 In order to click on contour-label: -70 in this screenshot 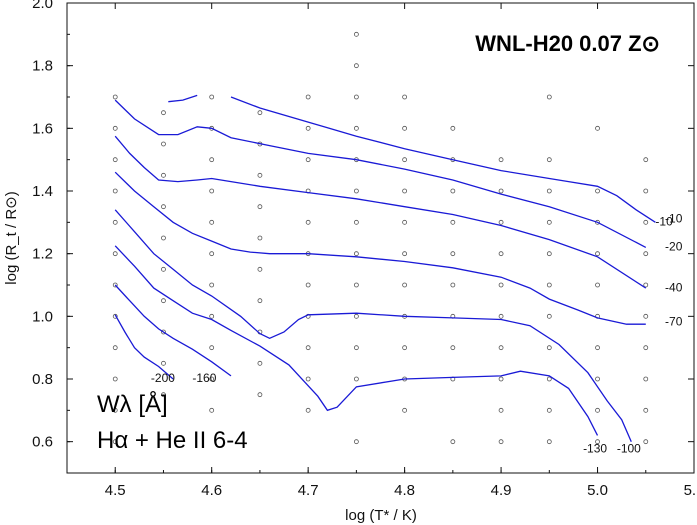, I will do `click(674, 322)`.